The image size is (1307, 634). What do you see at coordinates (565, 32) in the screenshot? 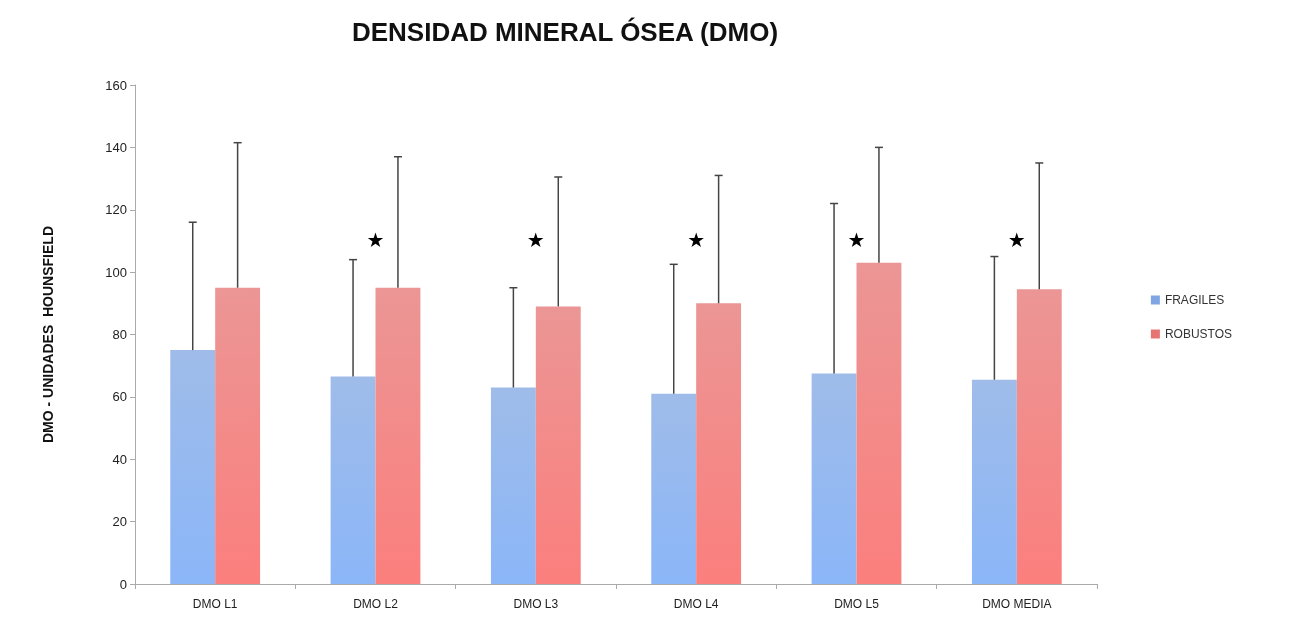
I see `chart-title: DENSIDAD MINERAL ÓSEA (DMO)` at bounding box center [565, 32].